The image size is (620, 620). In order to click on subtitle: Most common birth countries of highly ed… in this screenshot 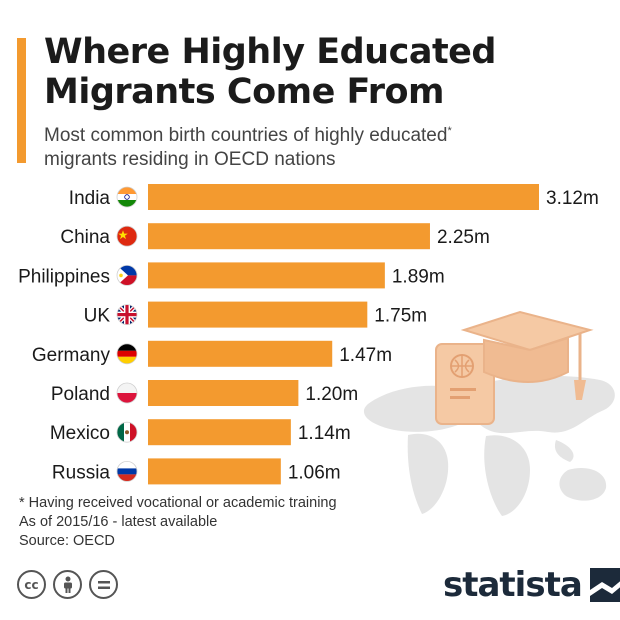, I will do `click(304, 145)`.